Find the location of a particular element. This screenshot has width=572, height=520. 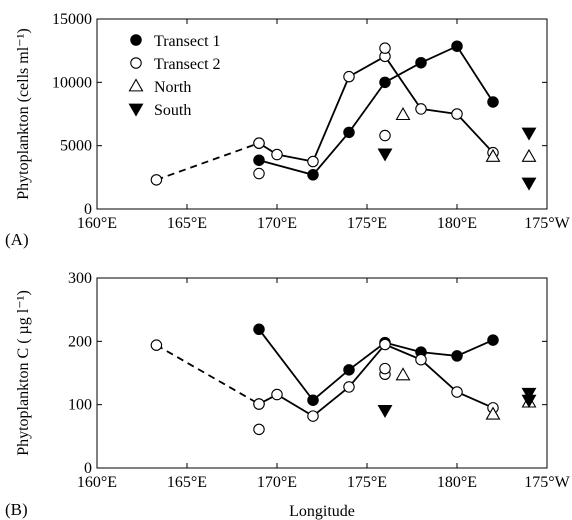

y-tick-label: 100 is located at coordinates (80, 405).